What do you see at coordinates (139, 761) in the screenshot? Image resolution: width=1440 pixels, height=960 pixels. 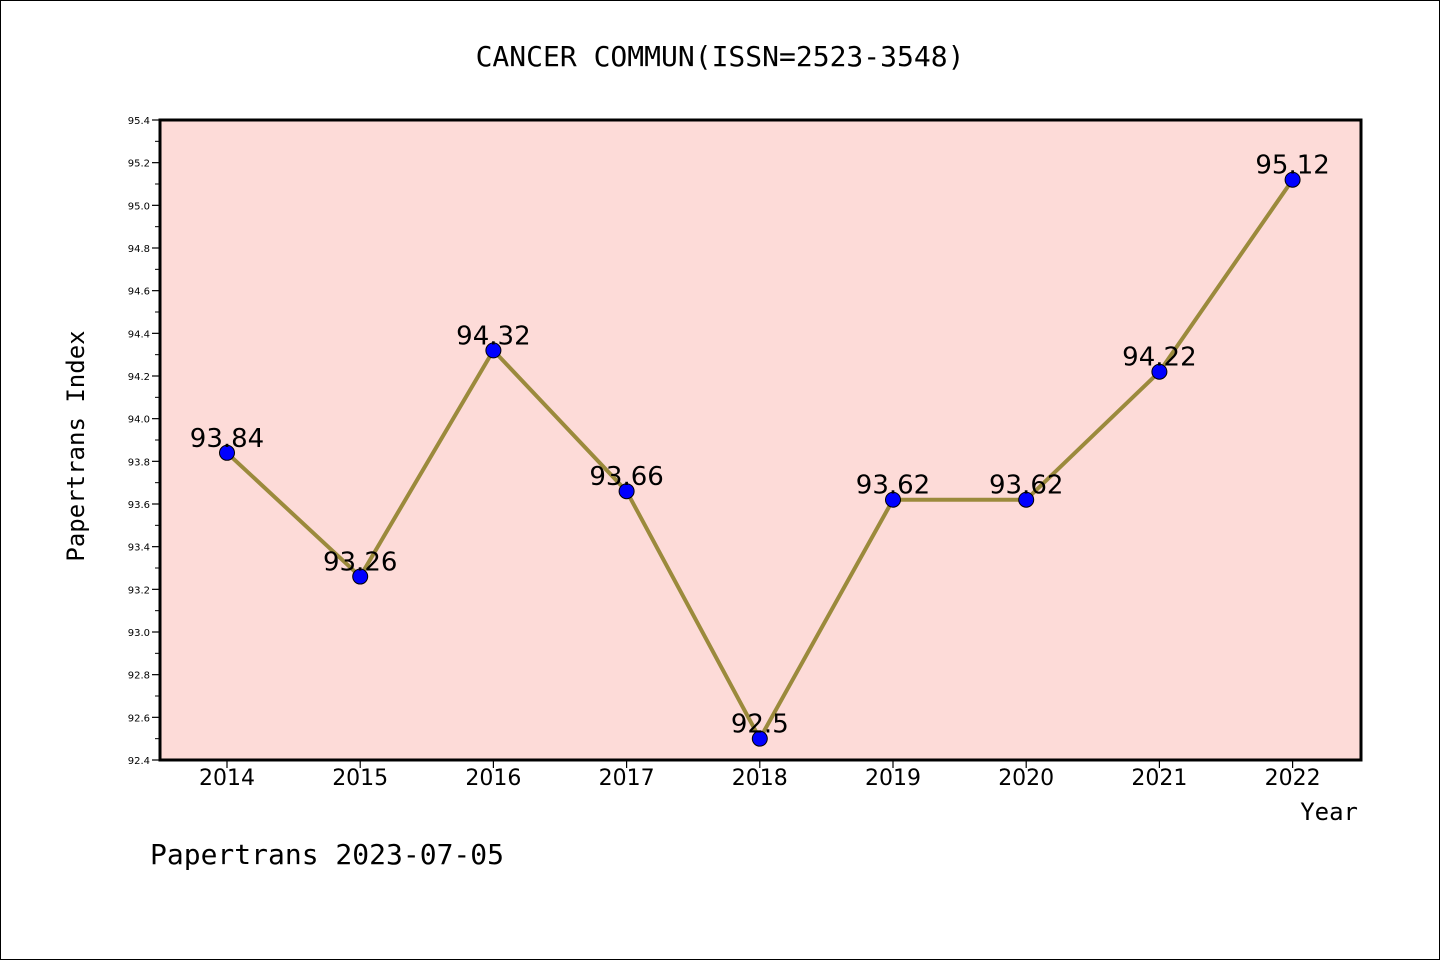 I see `y-tick-label: 92.4` at bounding box center [139, 761].